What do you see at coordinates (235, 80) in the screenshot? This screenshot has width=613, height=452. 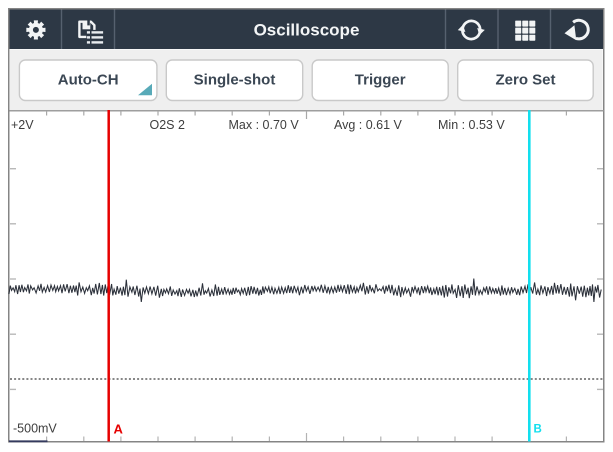 I see `svg-text: Single-shot` at bounding box center [235, 80].